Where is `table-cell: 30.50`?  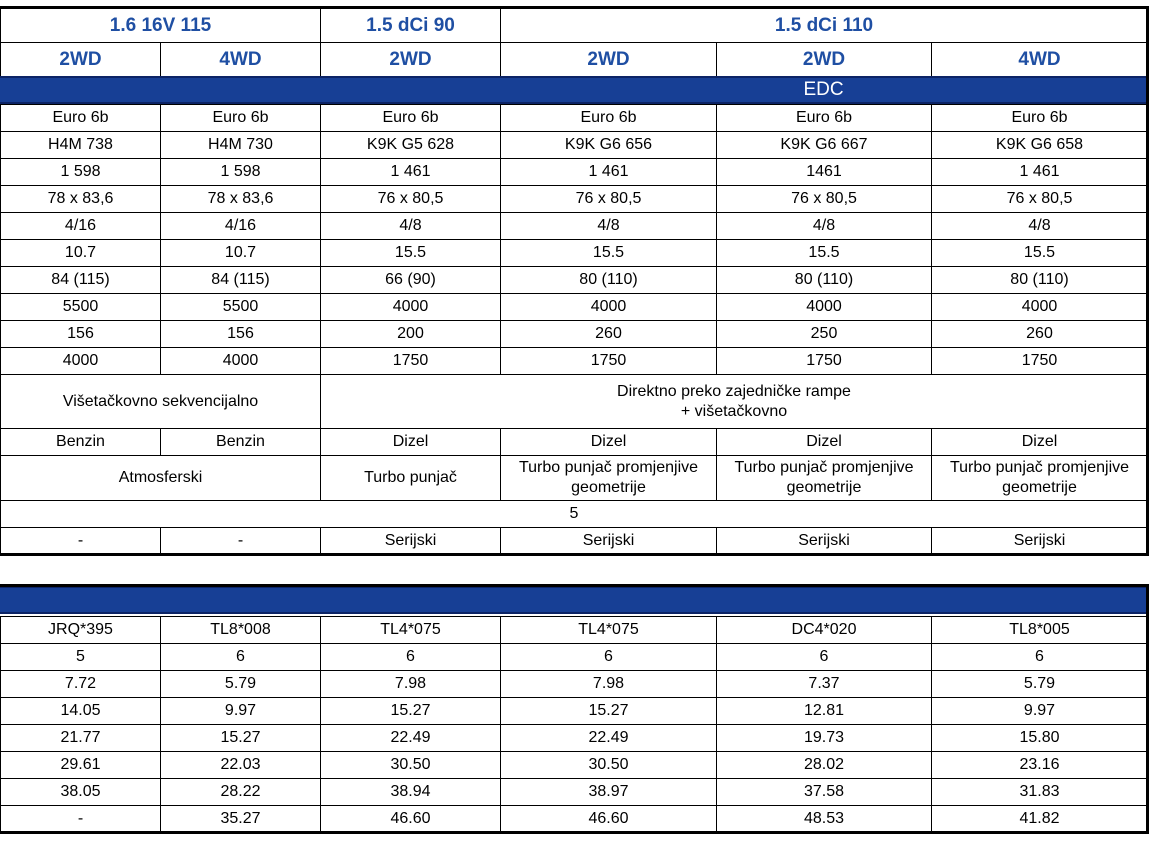 table-cell: 30.50 is located at coordinates (410, 764).